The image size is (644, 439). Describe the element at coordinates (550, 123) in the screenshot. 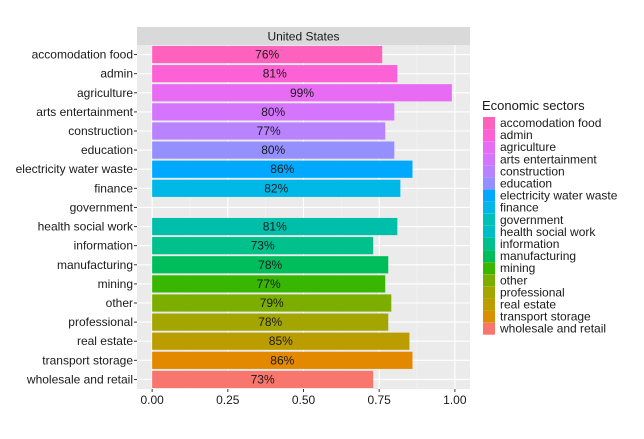

I see `legend-label: accomodation food` at that location.